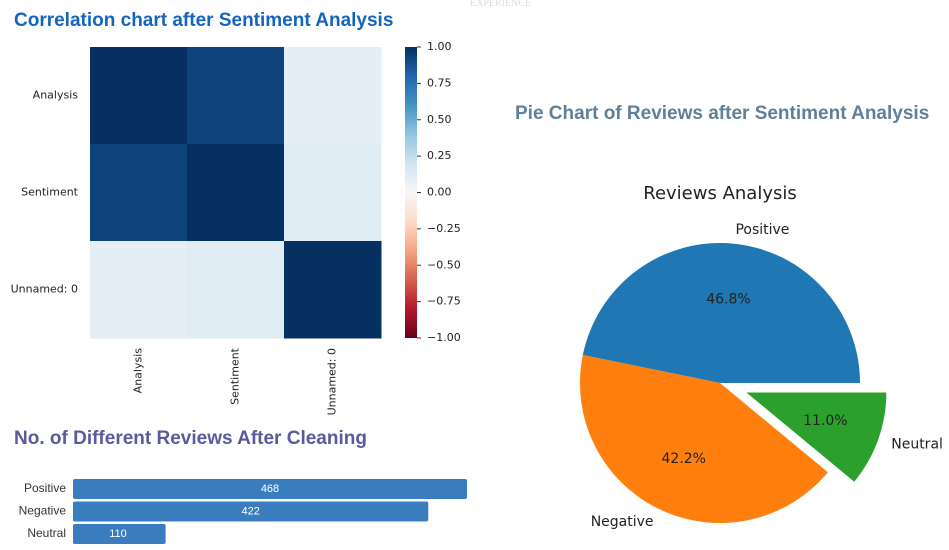  What do you see at coordinates (439, 192) in the screenshot?
I see `colorbar-tick-label: 0.00` at bounding box center [439, 192].